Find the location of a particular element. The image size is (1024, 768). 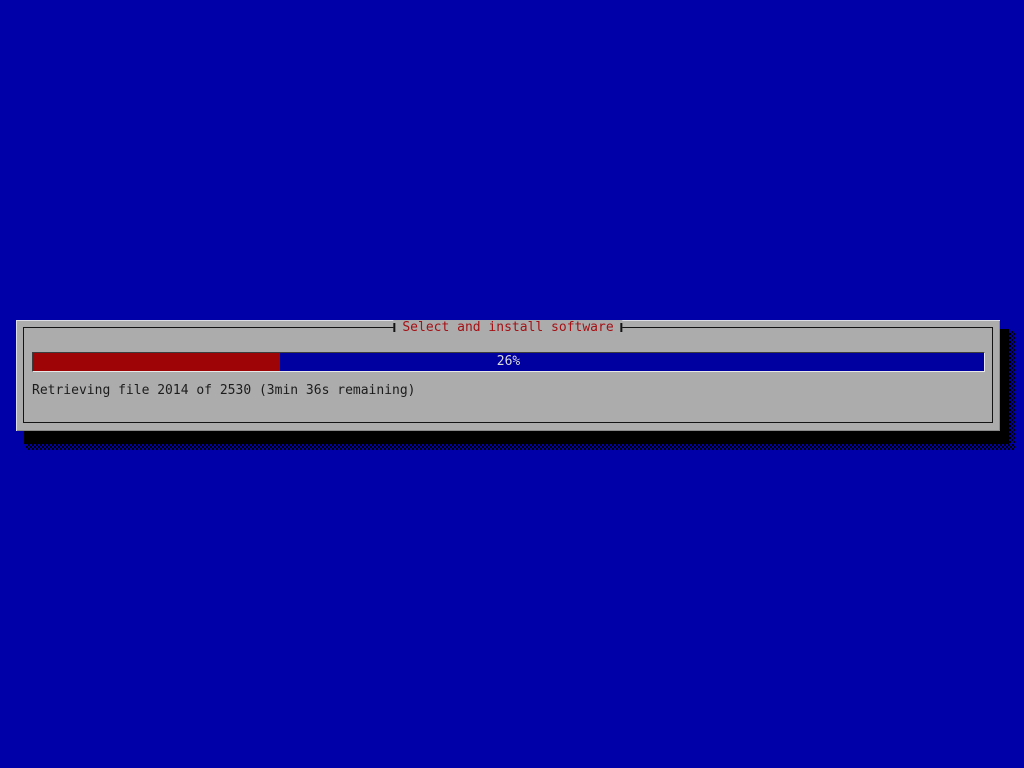

progress-bar: 26% is located at coordinates (508, 362).